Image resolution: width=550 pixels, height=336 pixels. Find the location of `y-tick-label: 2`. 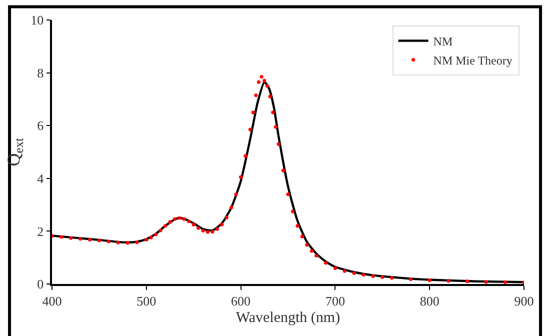

y-tick-label: 2 is located at coordinates (40, 231).